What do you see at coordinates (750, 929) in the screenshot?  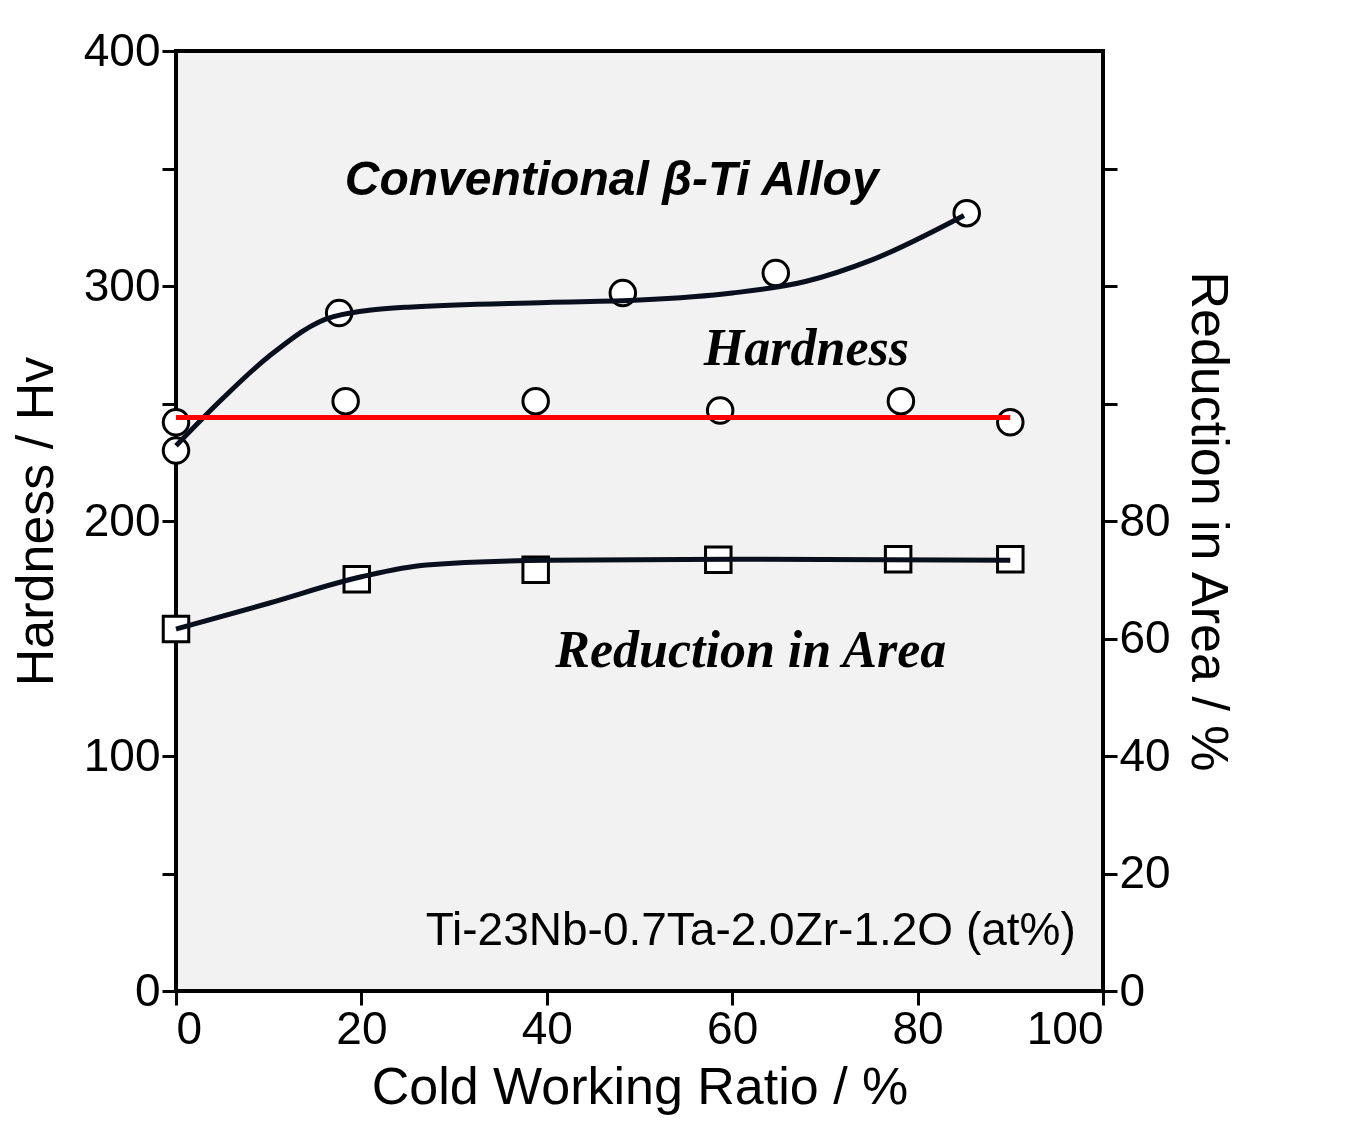 I see `annotation: Ti-23Nb-0.7Ta-2.0Zr-1.2O (at%)` at bounding box center [750, 929].